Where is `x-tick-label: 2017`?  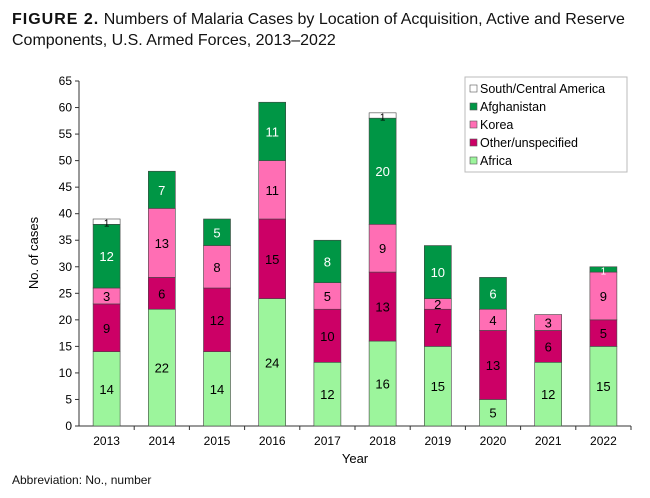 x-tick-label: 2017 is located at coordinates (327, 441).